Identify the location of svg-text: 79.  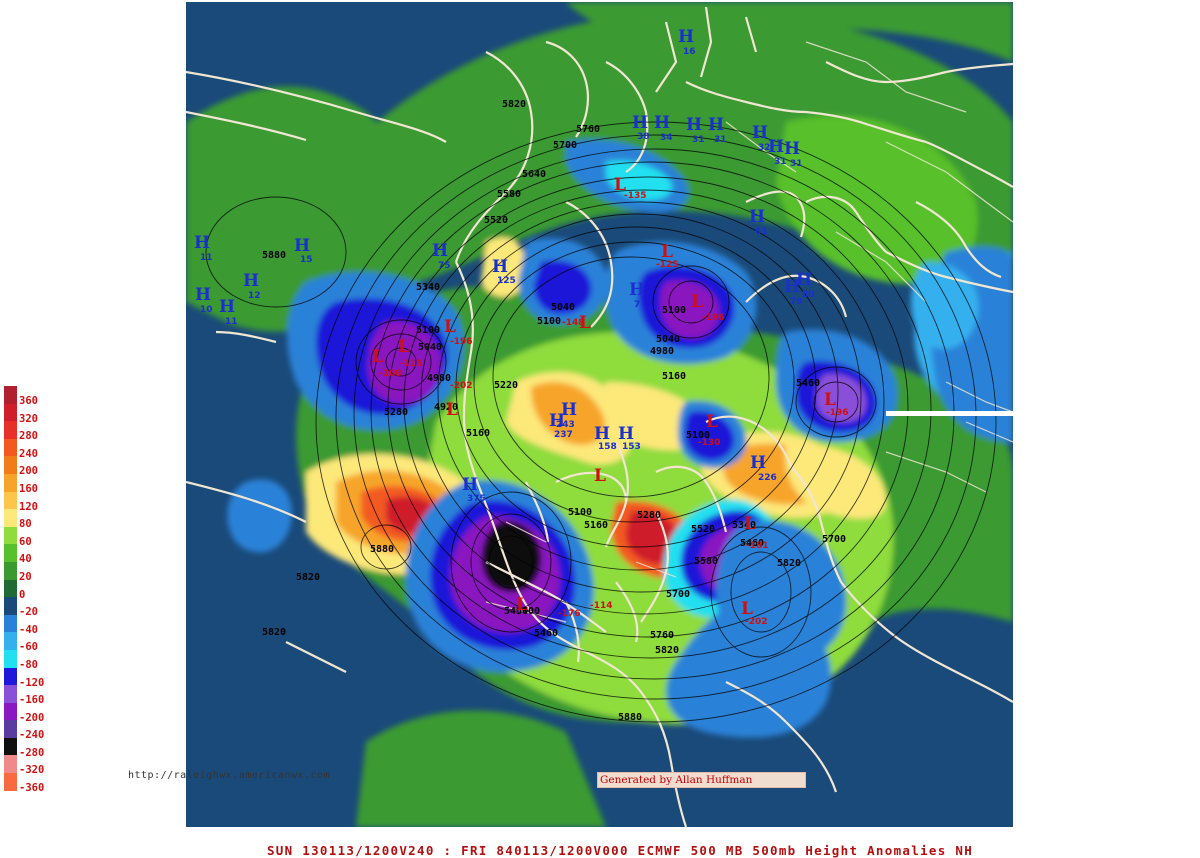
(796, 302).